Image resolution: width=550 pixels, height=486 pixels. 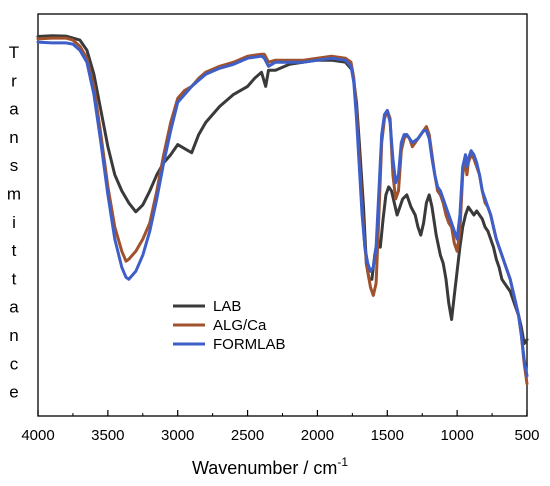 What do you see at coordinates (342, 462) in the screenshot?
I see `x-axis-title-superscript: -1` at bounding box center [342, 462].